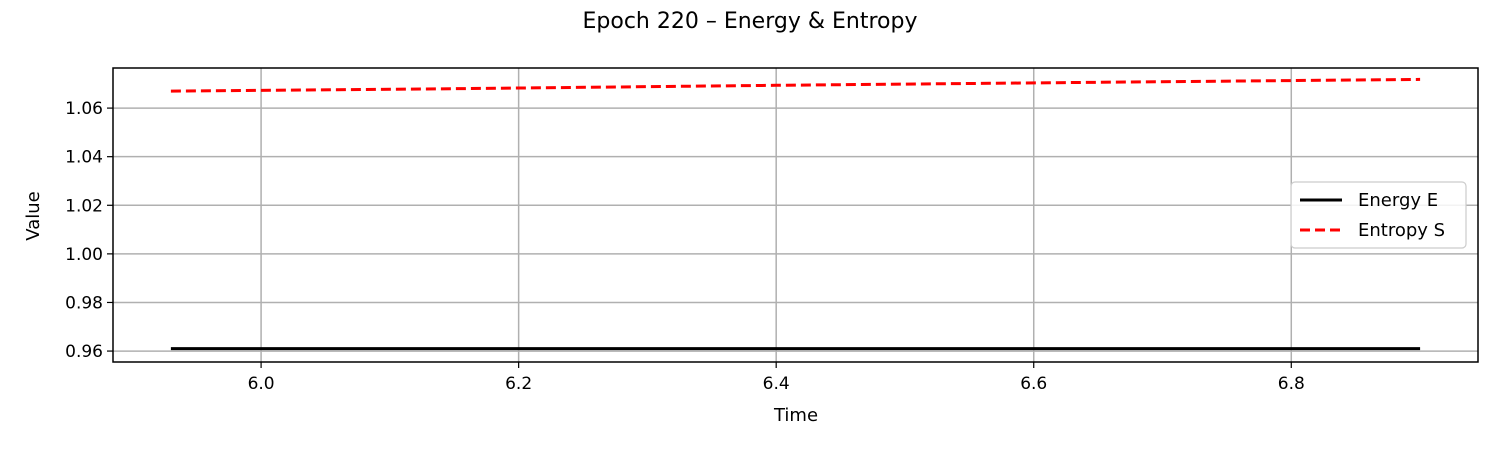  Describe the element at coordinates (776, 384) in the screenshot. I see `x-tick-label: 6.4` at that location.